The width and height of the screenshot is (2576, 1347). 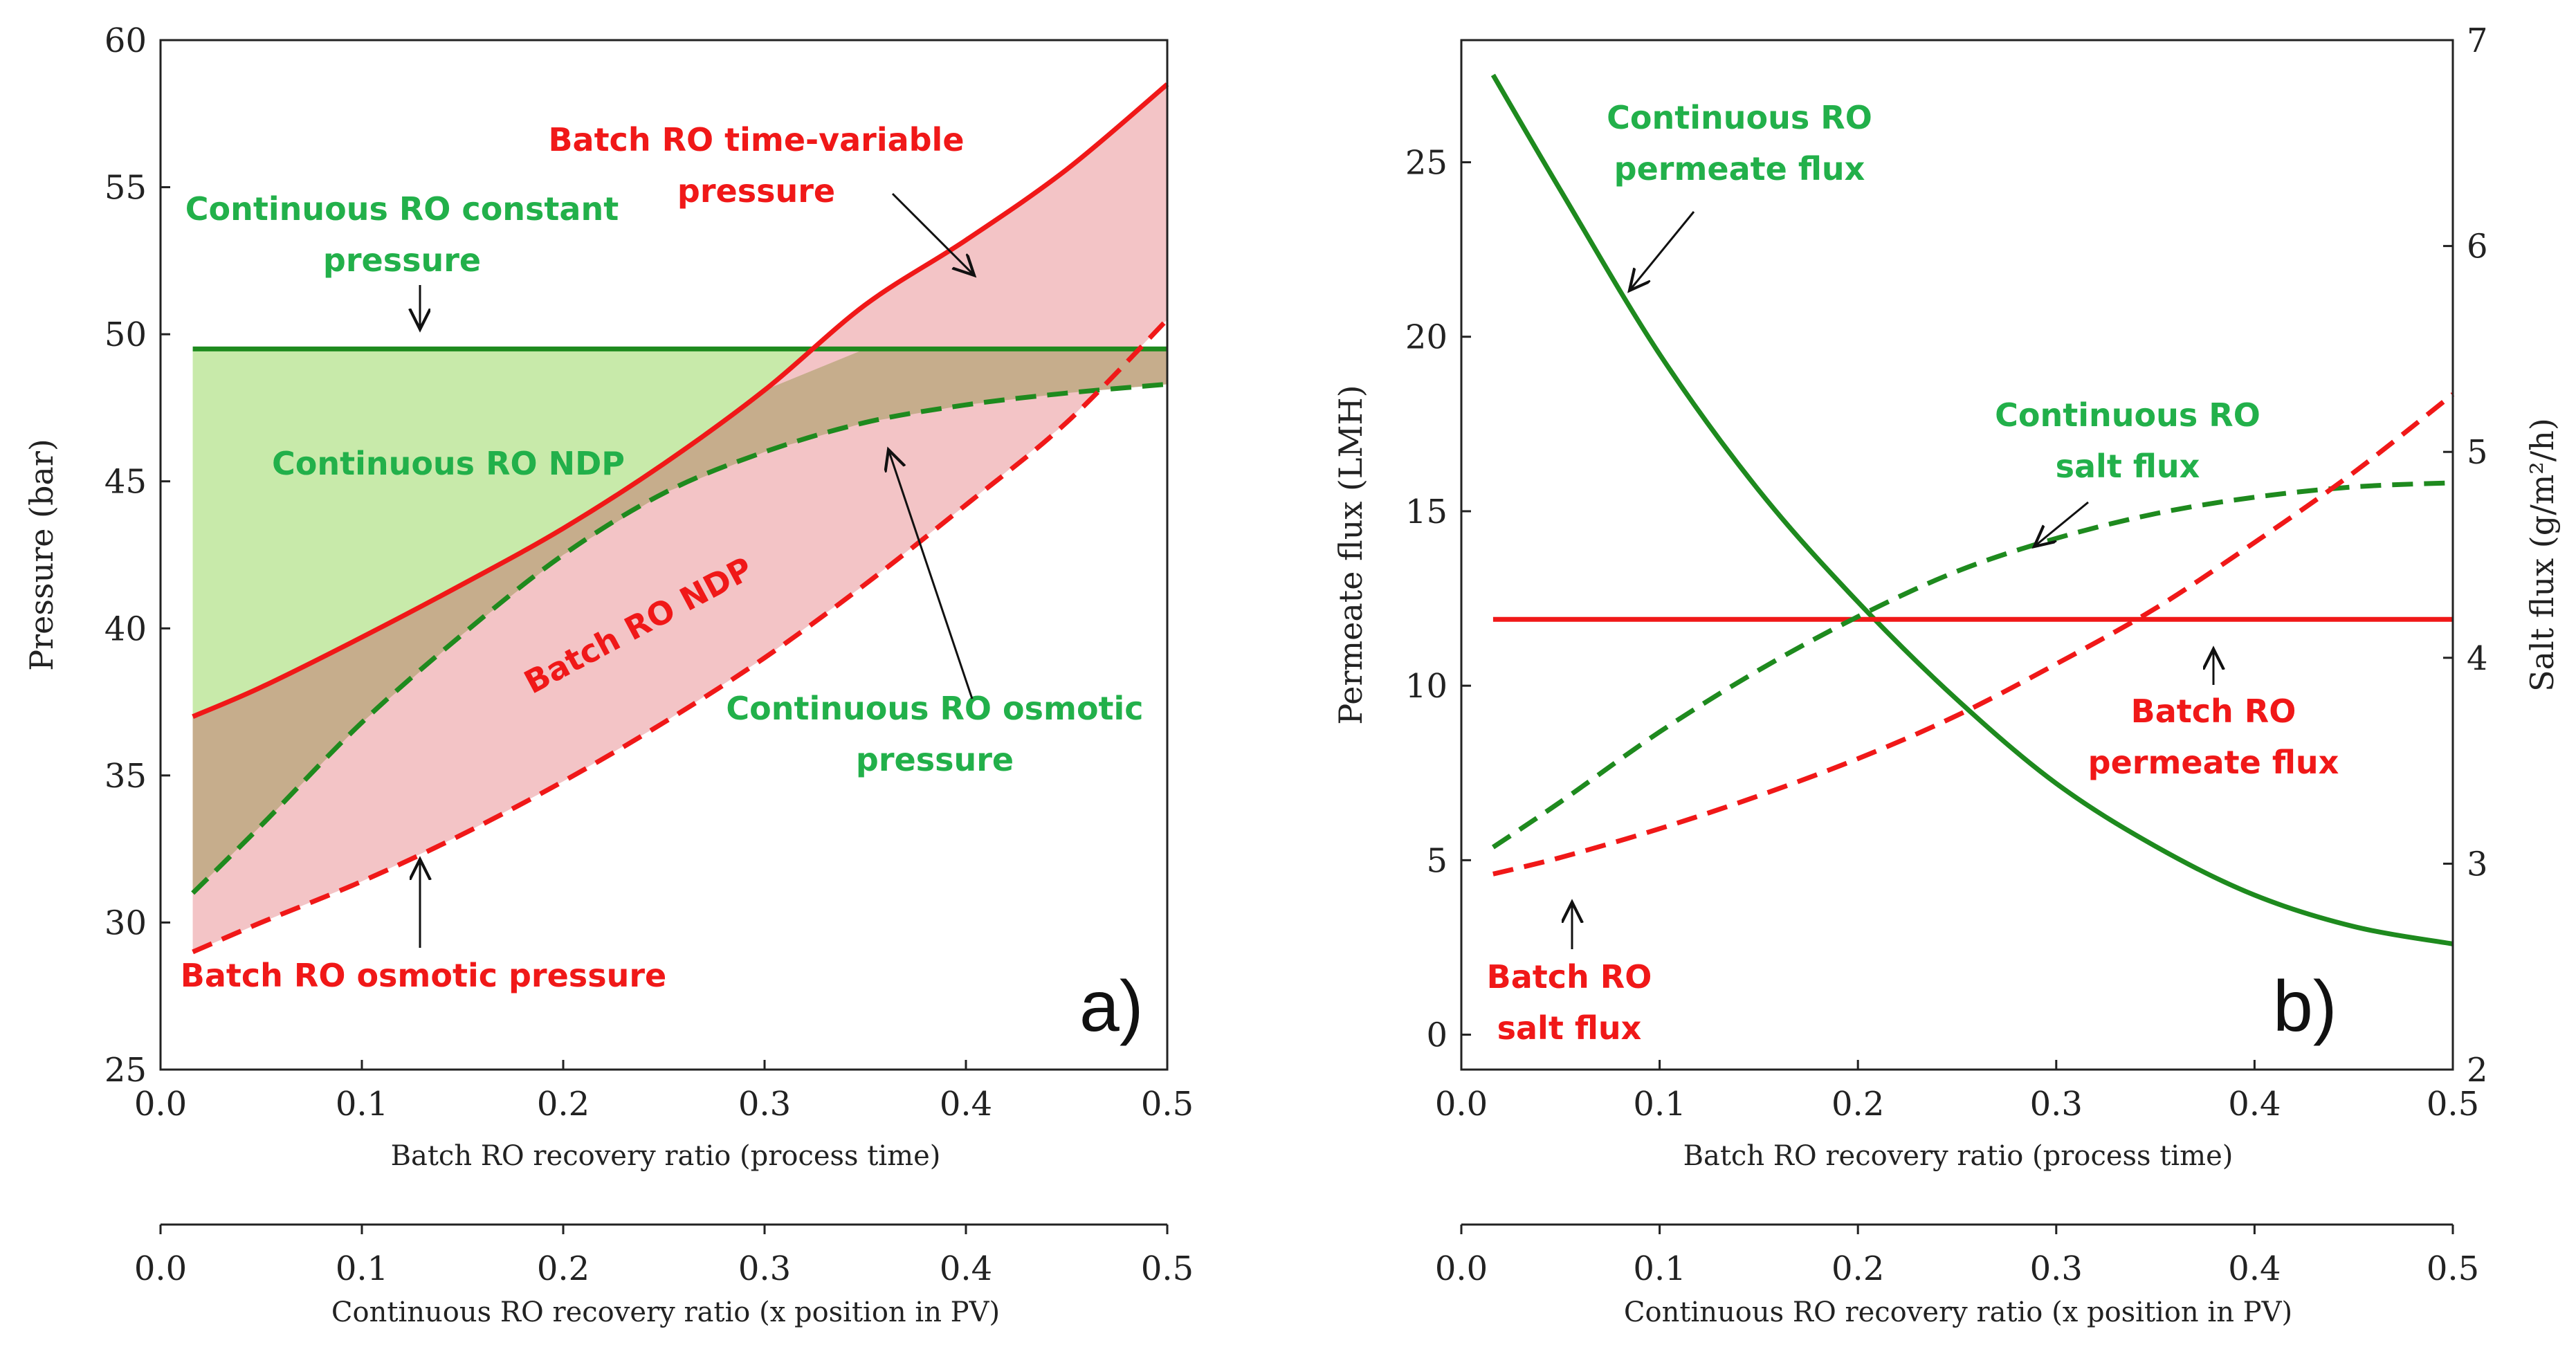 I want to click on right-y-tick-label: 2, so click(x=2478, y=1070).